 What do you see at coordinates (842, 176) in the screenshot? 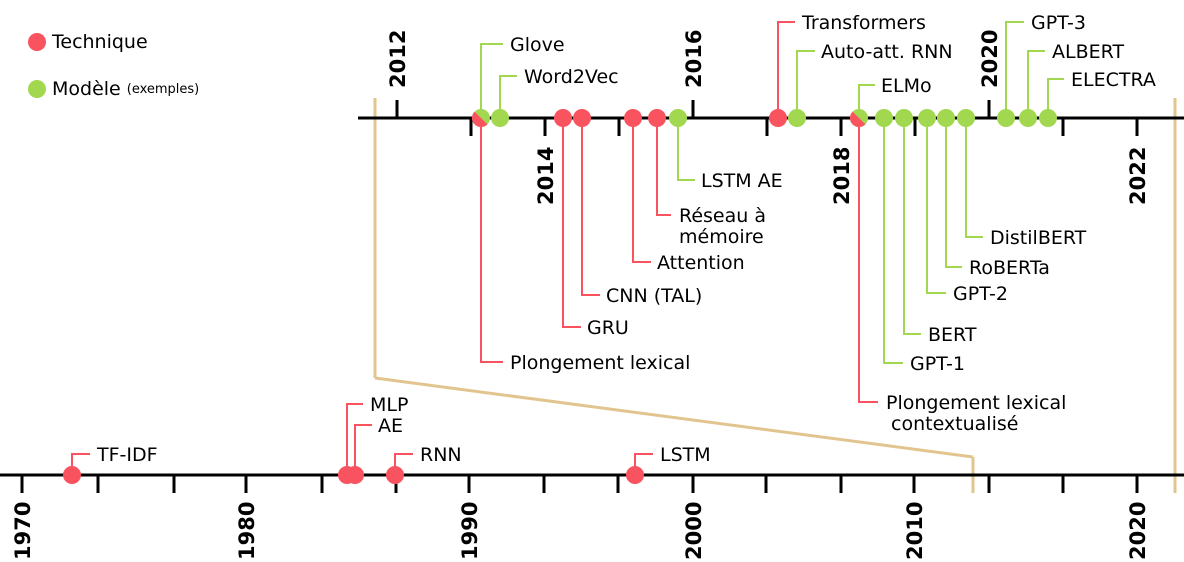
I see `top-year-2018: 2018` at bounding box center [842, 176].